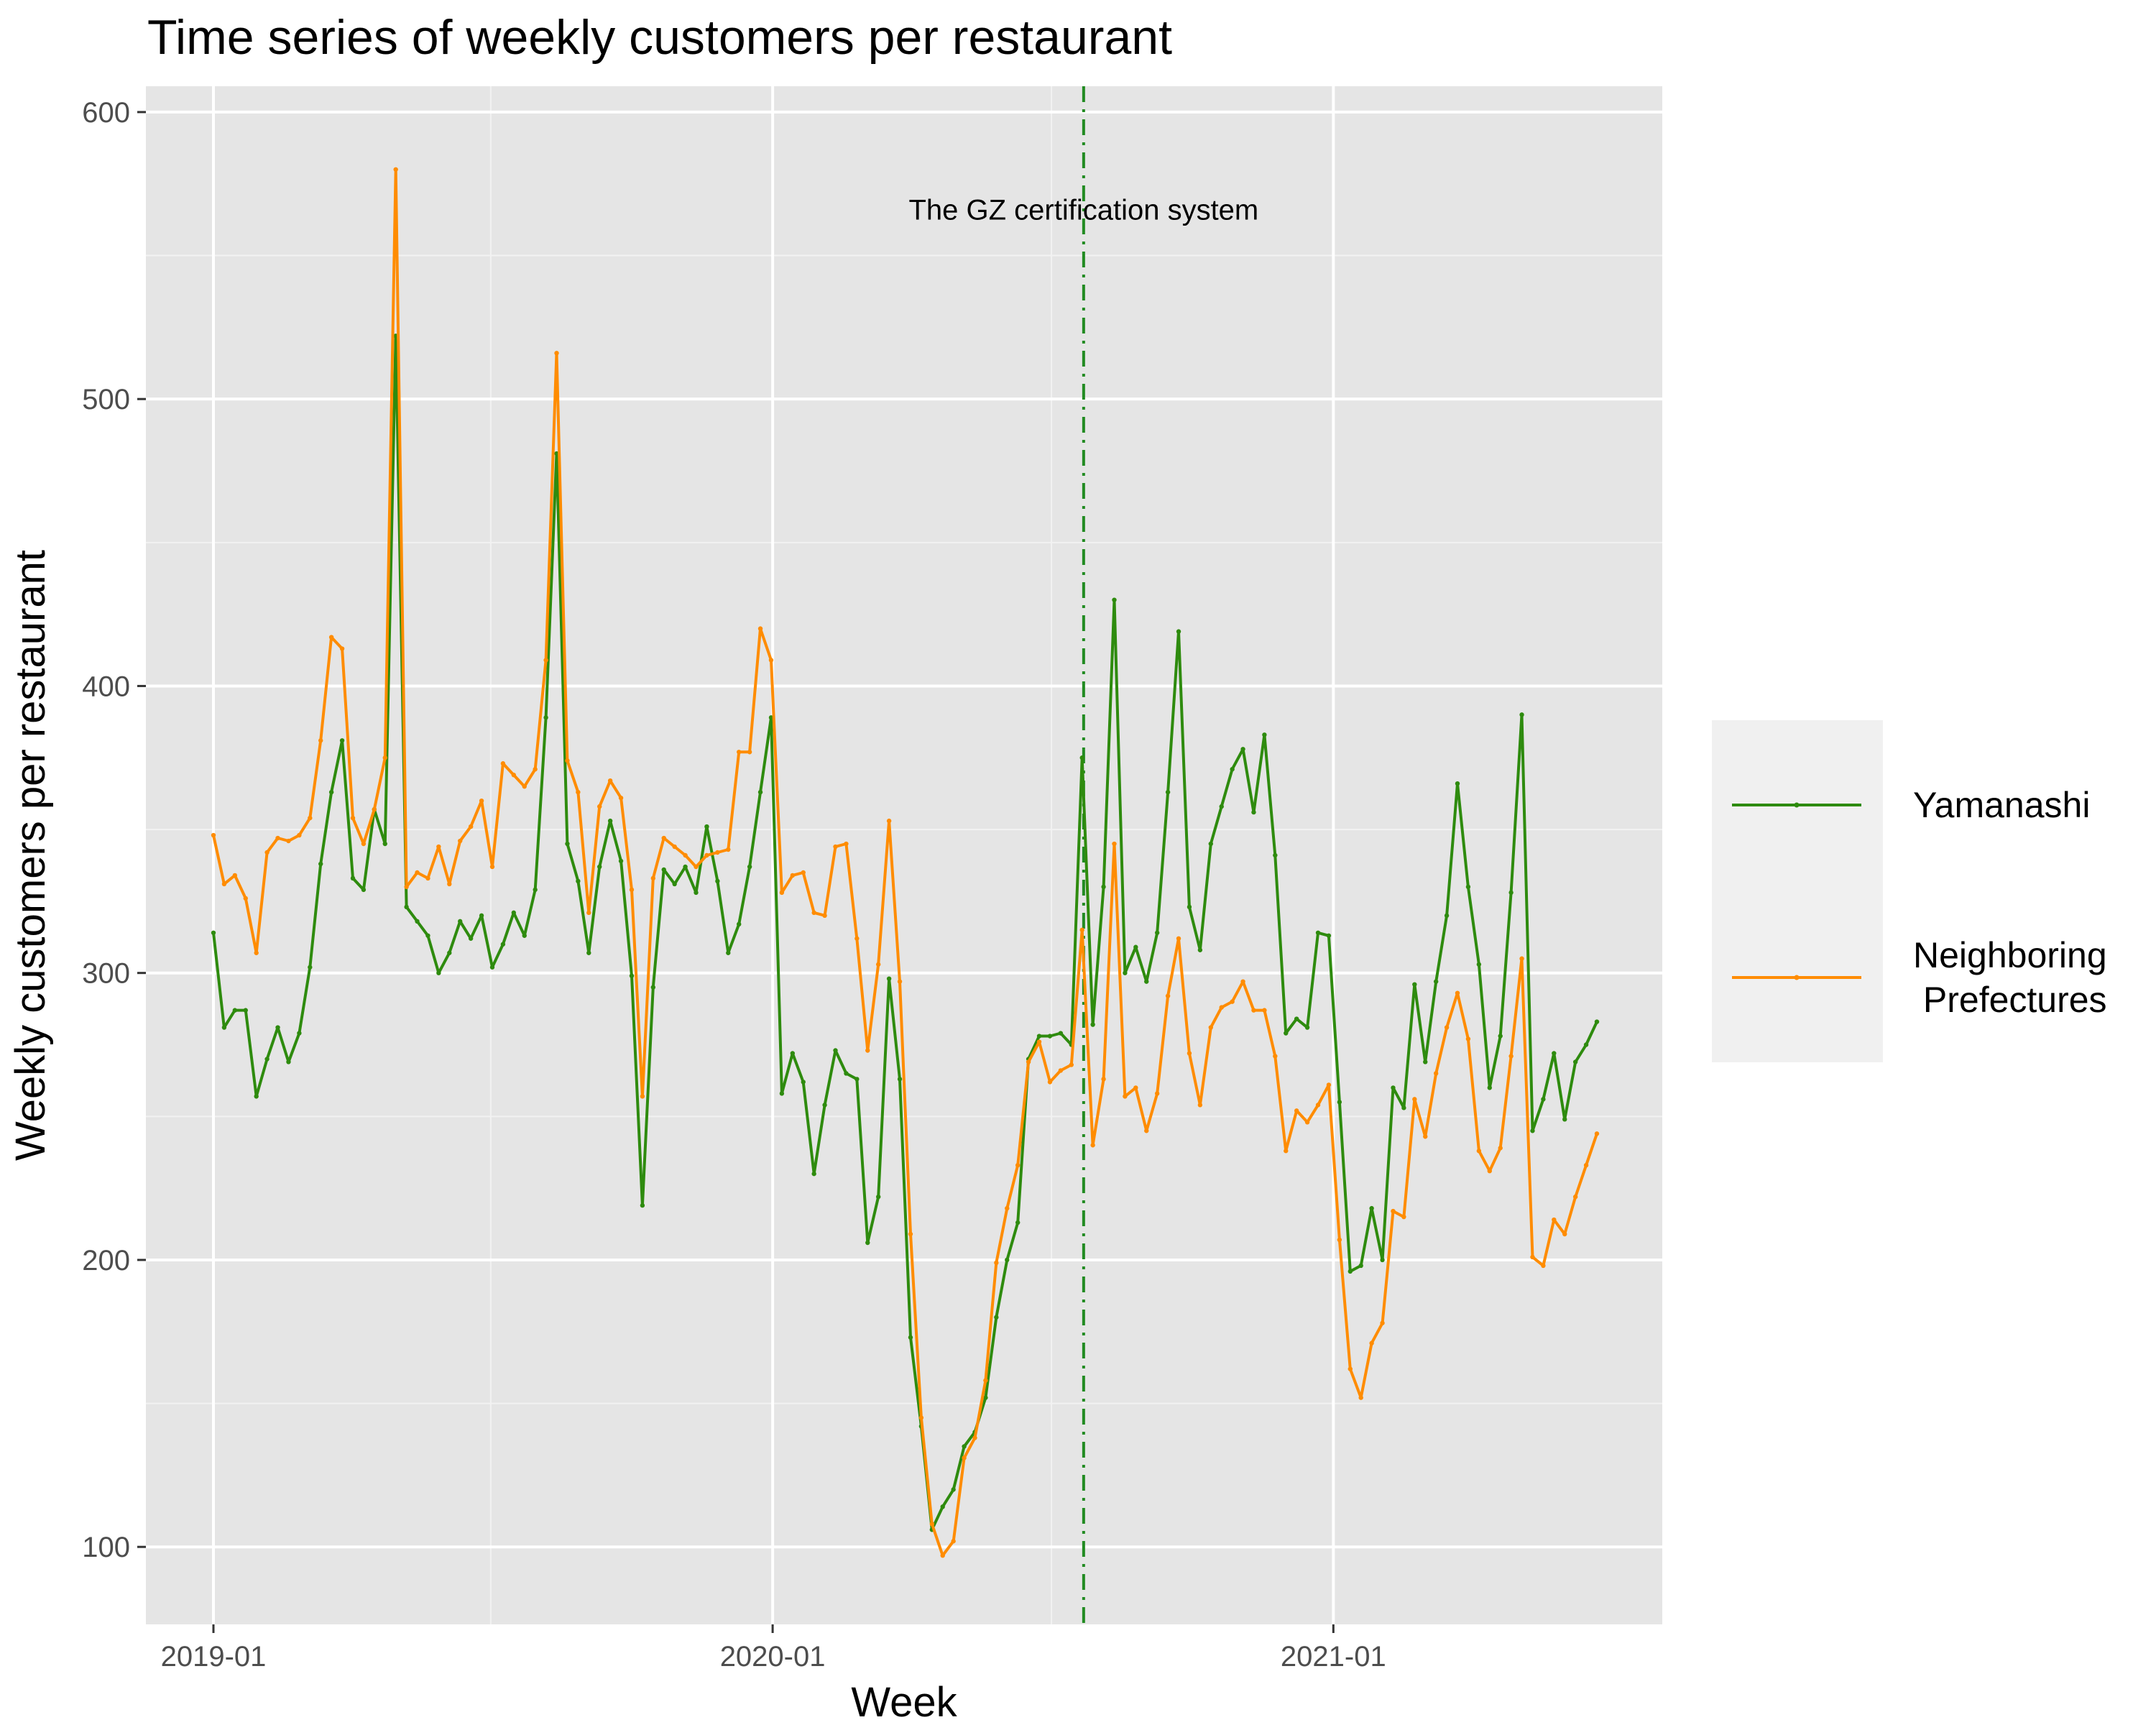 This screenshot has width=2156, height=1725. I want to click on x-tick-label: 2020-01, so click(773, 1657).